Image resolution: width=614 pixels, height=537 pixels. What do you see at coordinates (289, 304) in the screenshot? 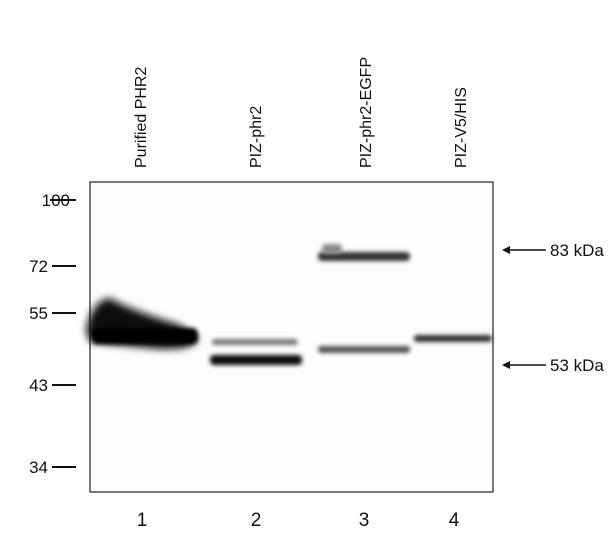
I see `bands` at bounding box center [289, 304].